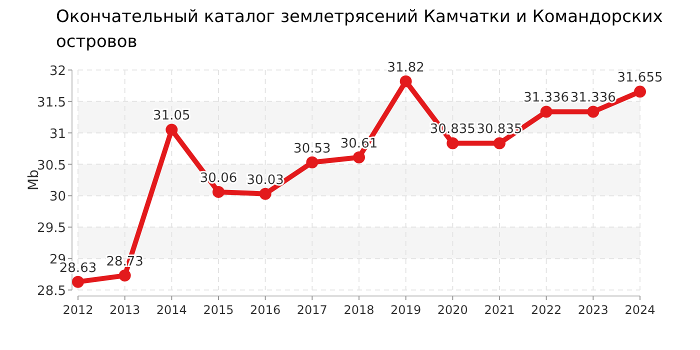 The width and height of the screenshot is (700, 350). I want to click on x-tick-label: 2012, so click(78, 310).